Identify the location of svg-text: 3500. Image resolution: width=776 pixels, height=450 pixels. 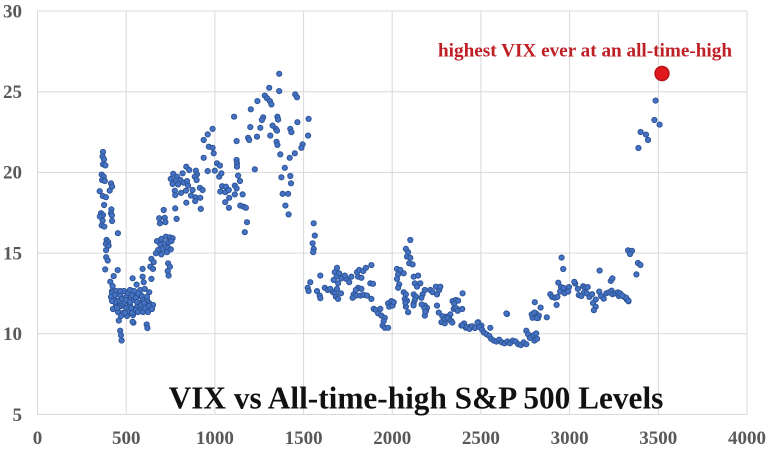
(658, 438).